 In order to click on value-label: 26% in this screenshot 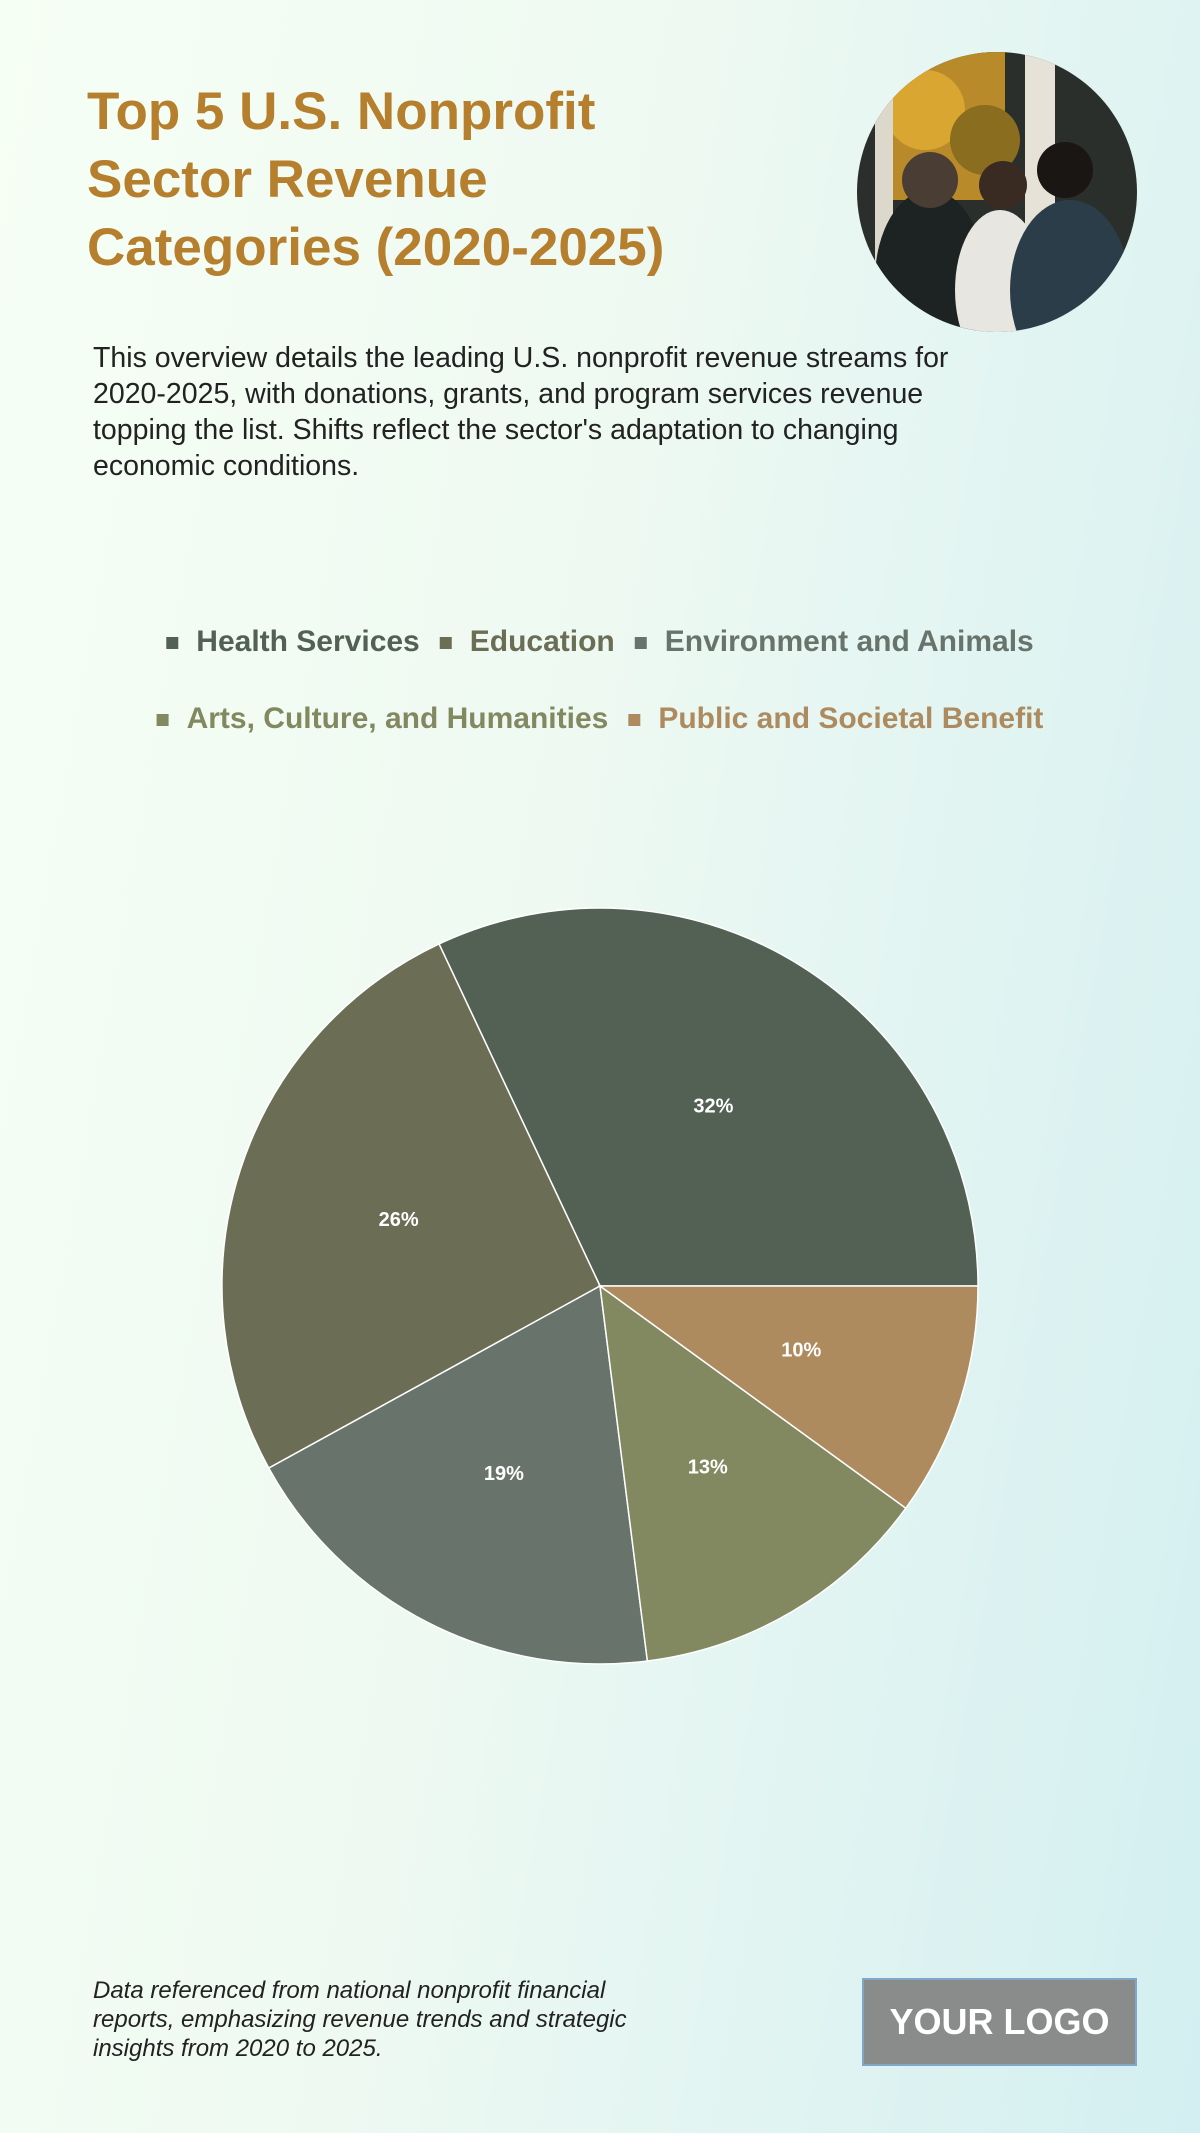, I will do `click(399, 1220)`.